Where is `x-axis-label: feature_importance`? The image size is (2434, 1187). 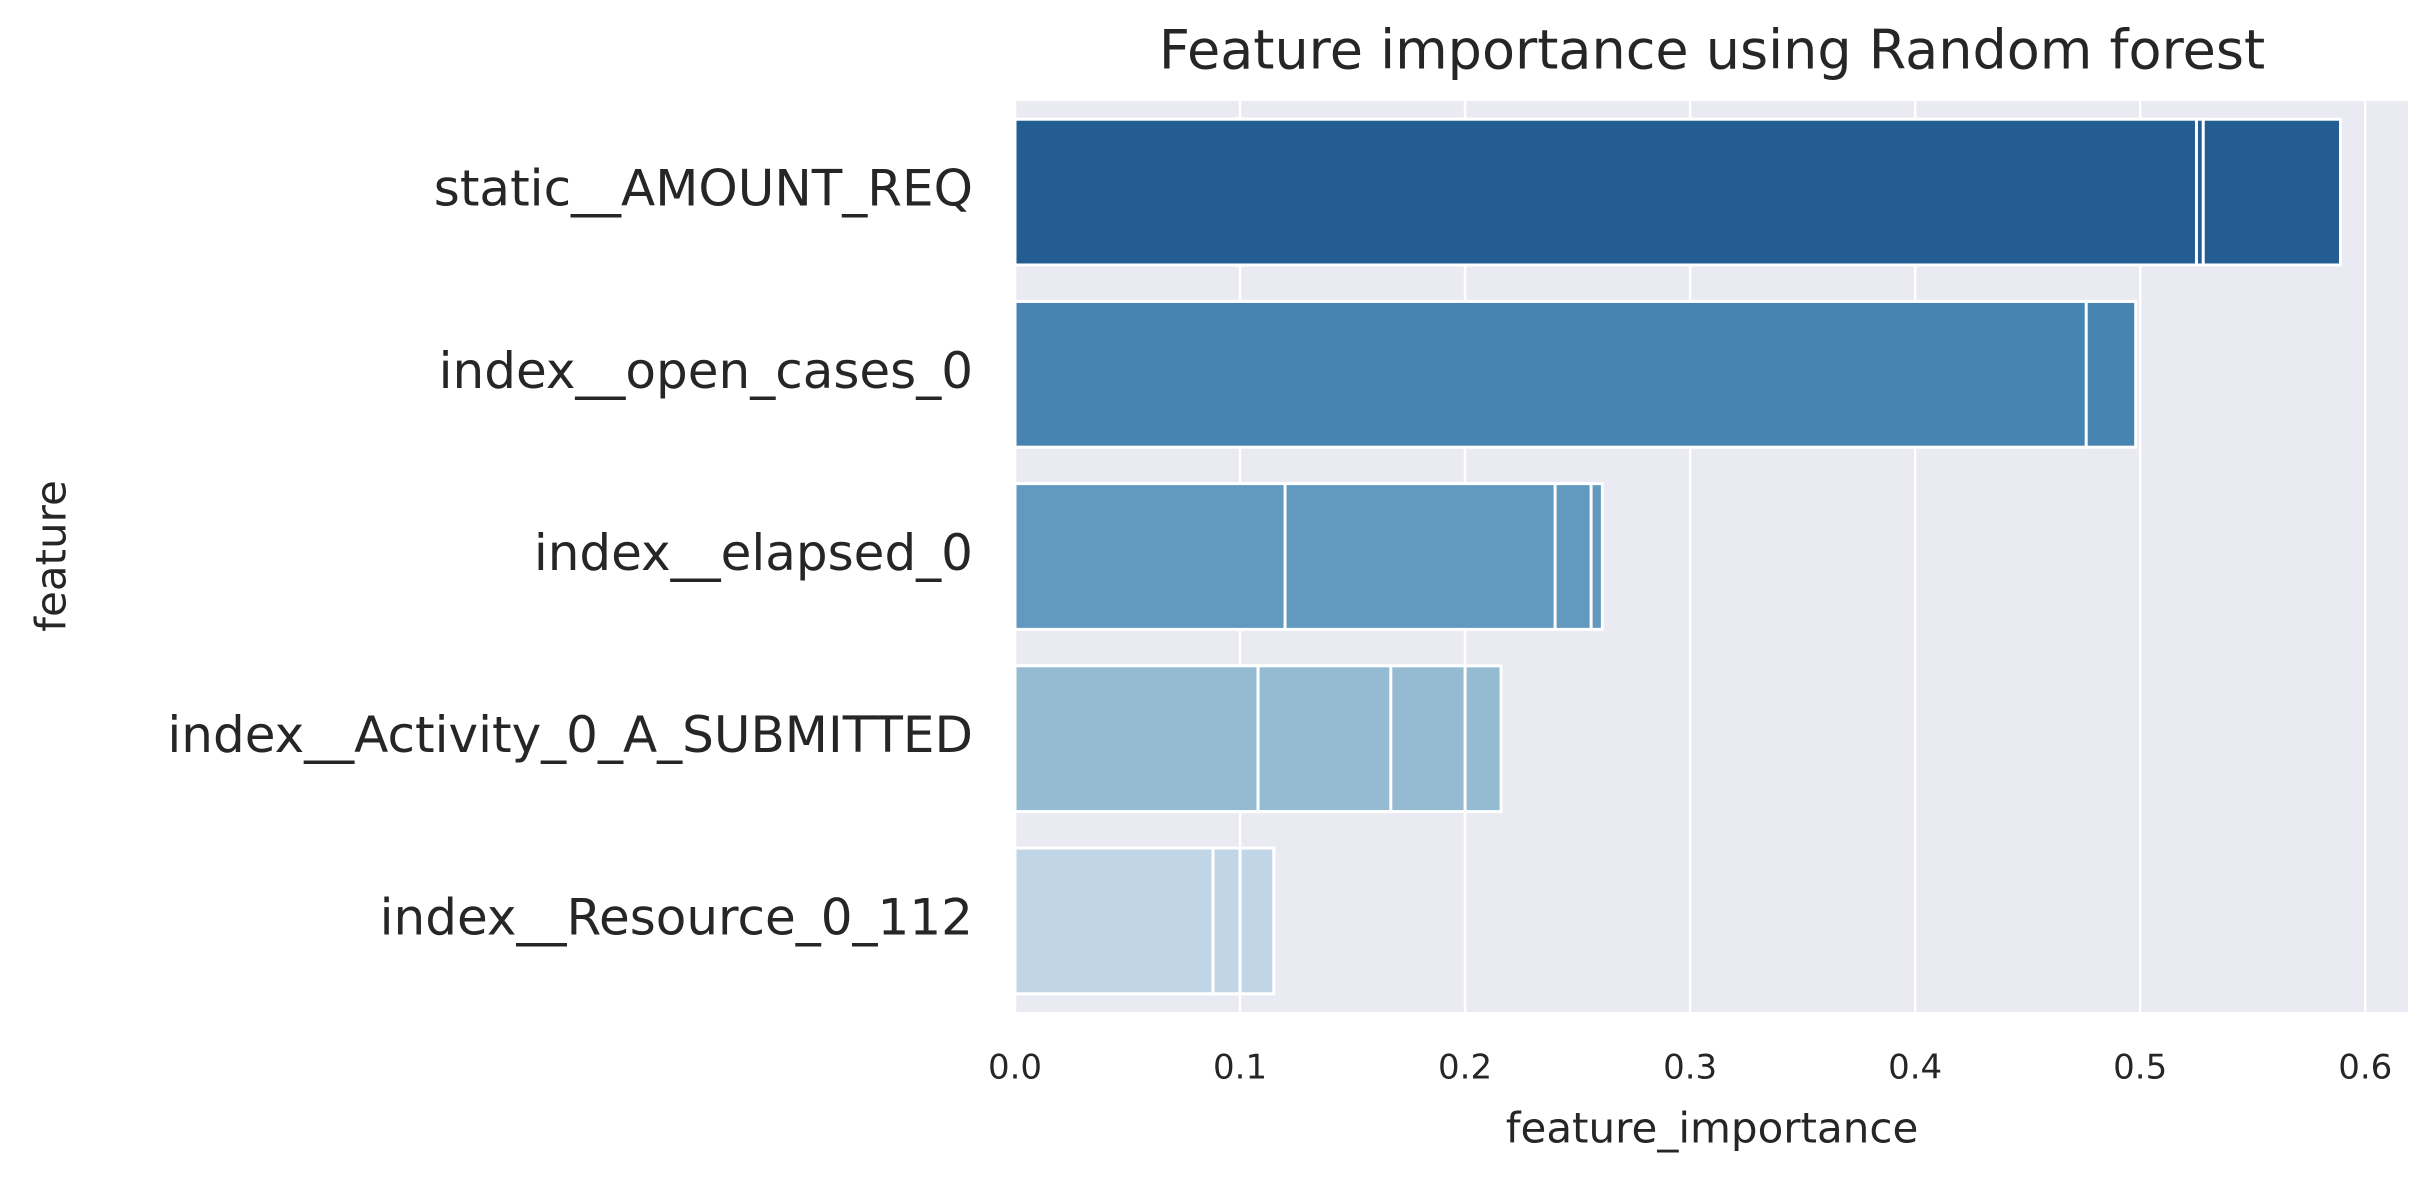
x-axis-label: feature_importance is located at coordinates (1712, 1128).